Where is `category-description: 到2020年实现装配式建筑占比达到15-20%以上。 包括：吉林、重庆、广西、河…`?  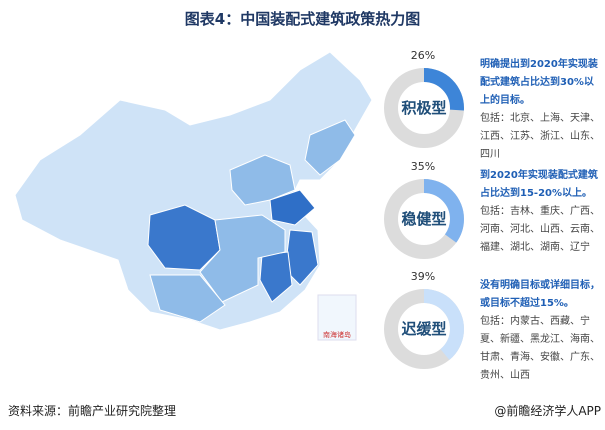
category-description: 到2020年实现装配式建筑占比达到15-20%以上。 包括：吉林、重庆、广西、河… is located at coordinates (541, 212).